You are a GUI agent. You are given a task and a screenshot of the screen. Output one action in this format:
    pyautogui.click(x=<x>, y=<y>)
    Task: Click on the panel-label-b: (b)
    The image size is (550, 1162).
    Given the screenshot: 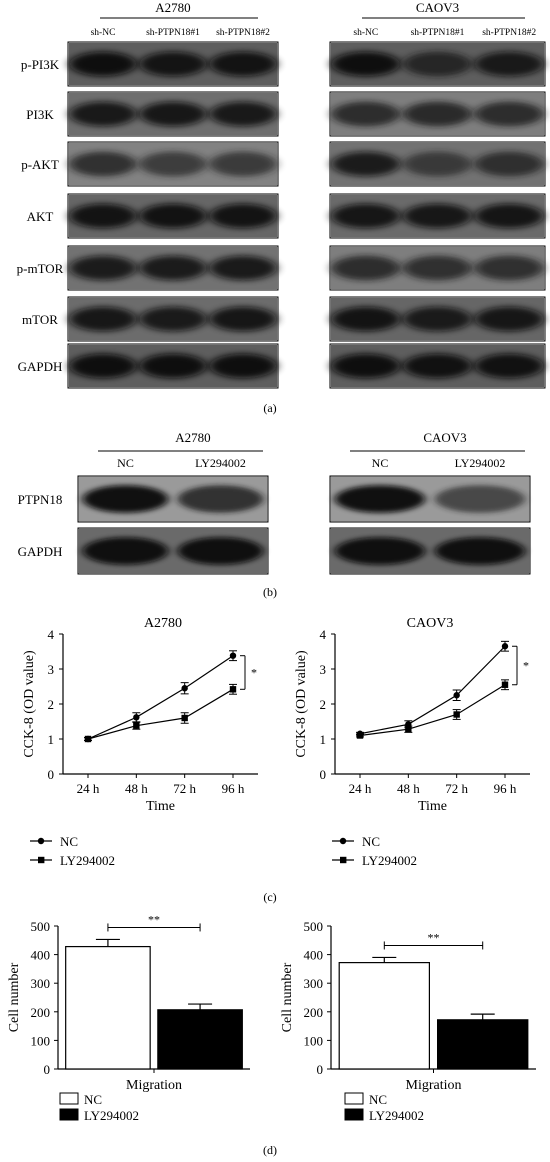 What is the action you would take?
    pyautogui.click(x=270, y=592)
    